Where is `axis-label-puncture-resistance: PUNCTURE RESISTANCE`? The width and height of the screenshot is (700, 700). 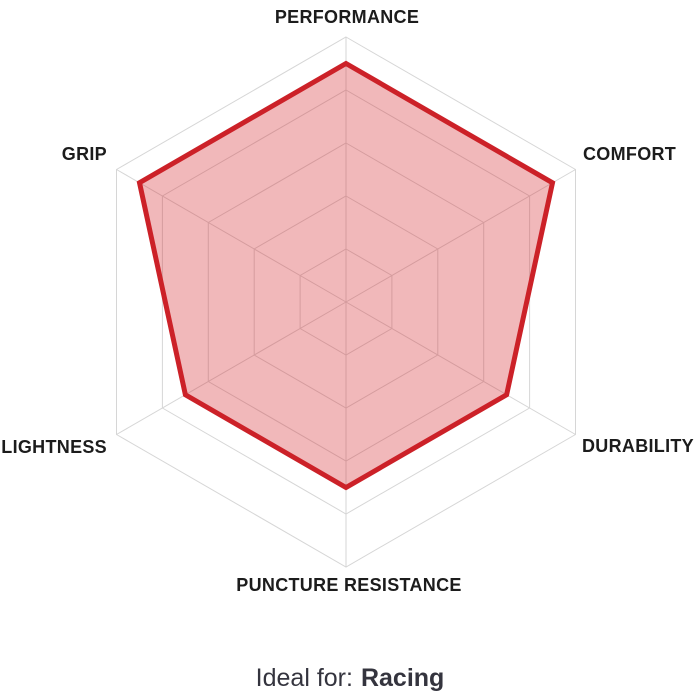
axis-label-puncture-resistance: PUNCTURE RESISTANCE is located at coordinates (349, 585).